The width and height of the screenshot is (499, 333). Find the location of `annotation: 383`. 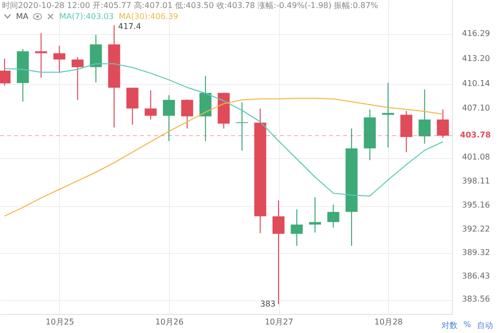

annotation: 383 is located at coordinates (268, 303).